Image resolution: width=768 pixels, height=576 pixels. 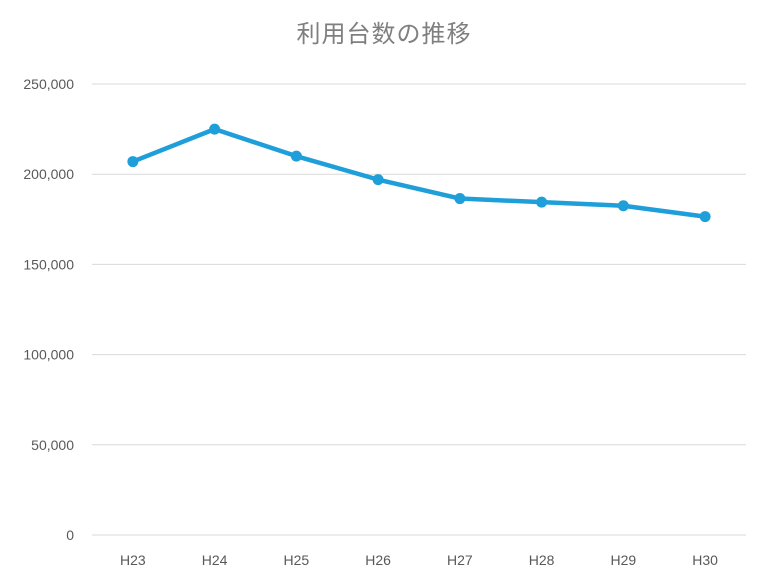 What do you see at coordinates (70, 535) in the screenshot?
I see `y-tick-label: 0` at bounding box center [70, 535].